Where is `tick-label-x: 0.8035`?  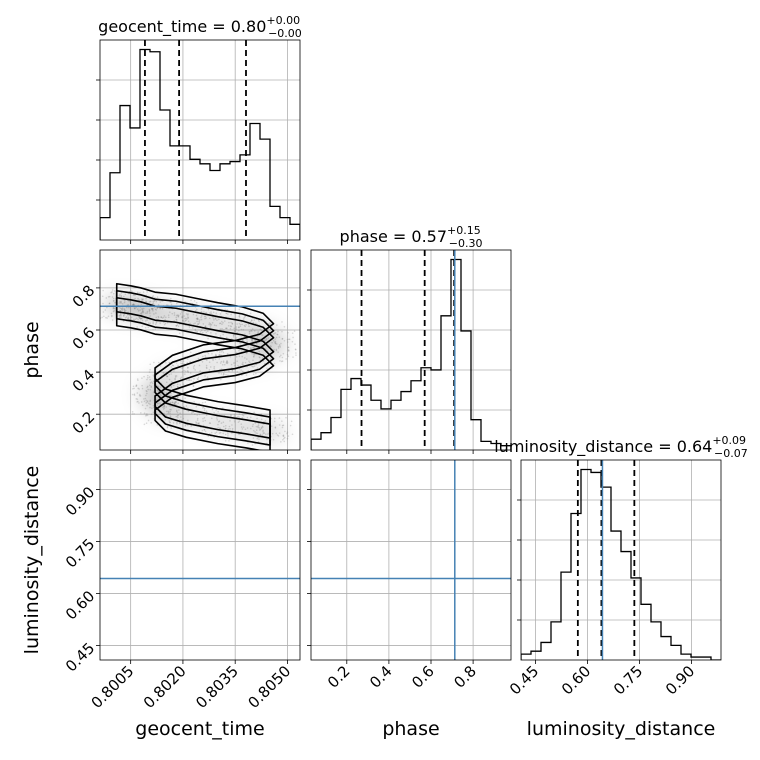
tick-label-x: 0.8035 is located at coordinates (217, 687).